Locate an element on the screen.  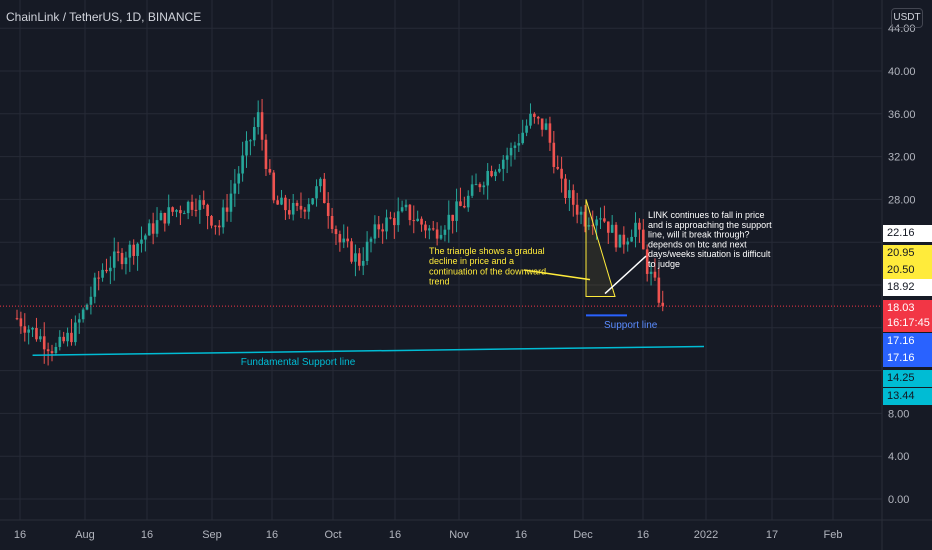
time-axis-label: Aug is located at coordinates (85, 535).